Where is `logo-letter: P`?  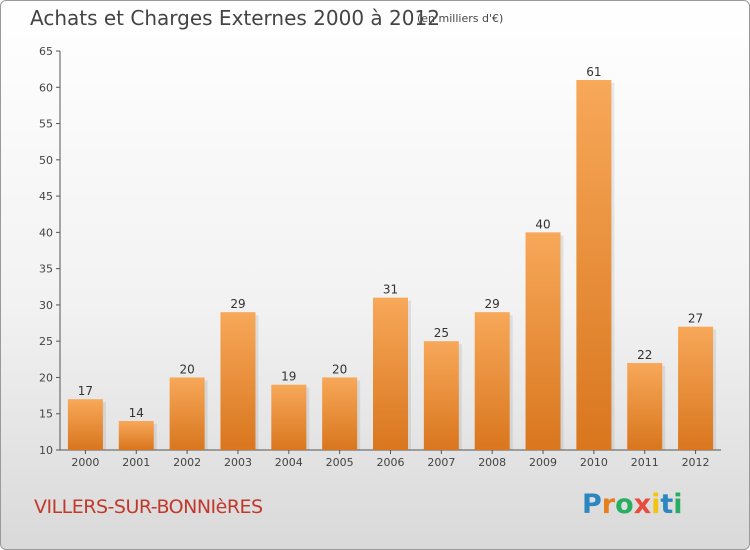 logo-letter: P is located at coordinates (592, 504).